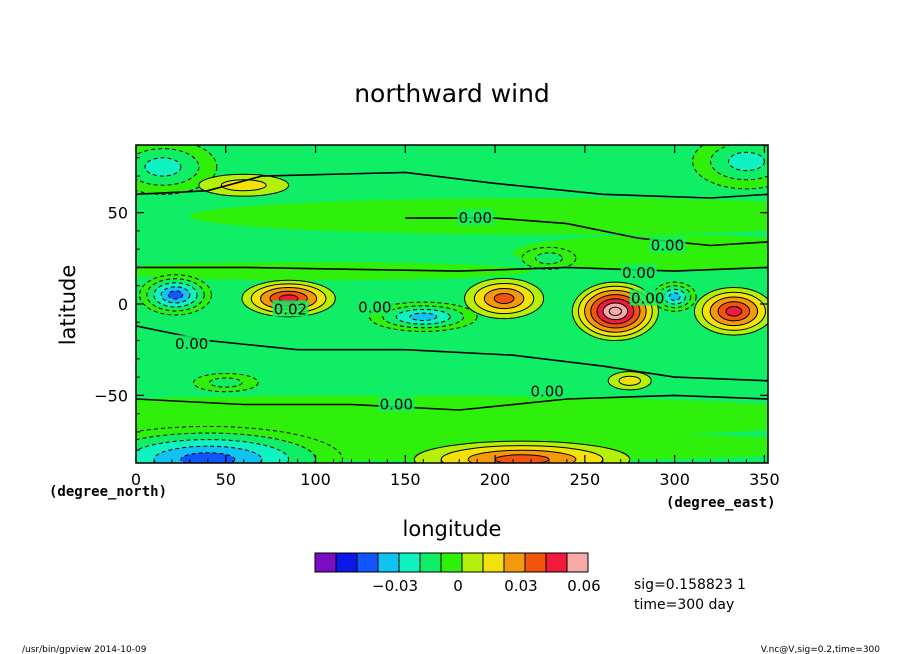 The image size is (904, 654). I want to click on colorbar: −0.03 0 0.03 0.06, so click(457, 573).